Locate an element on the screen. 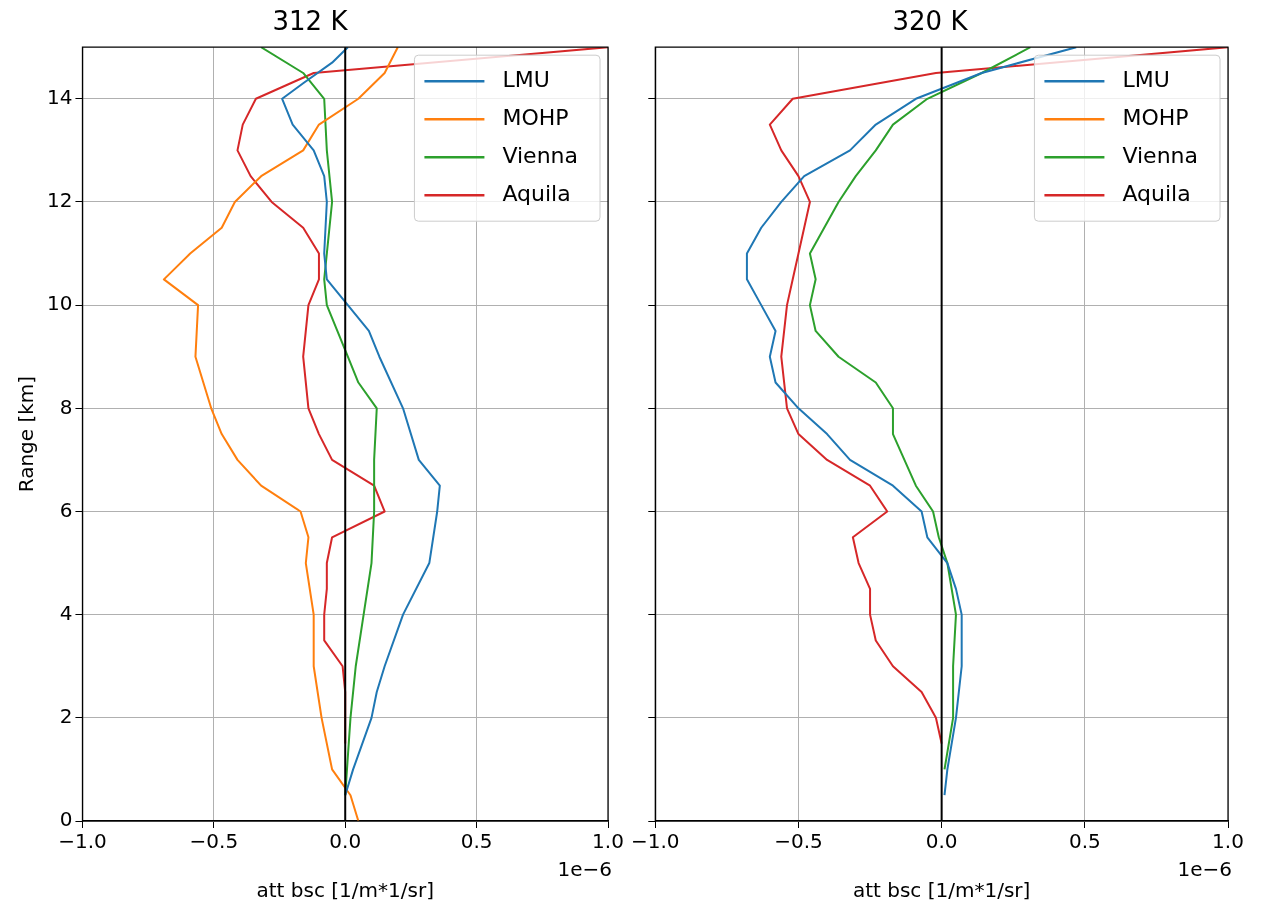 The width and height of the screenshot is (1265, 924). y-tick-label: 14 is located at coordinates (60, 96).